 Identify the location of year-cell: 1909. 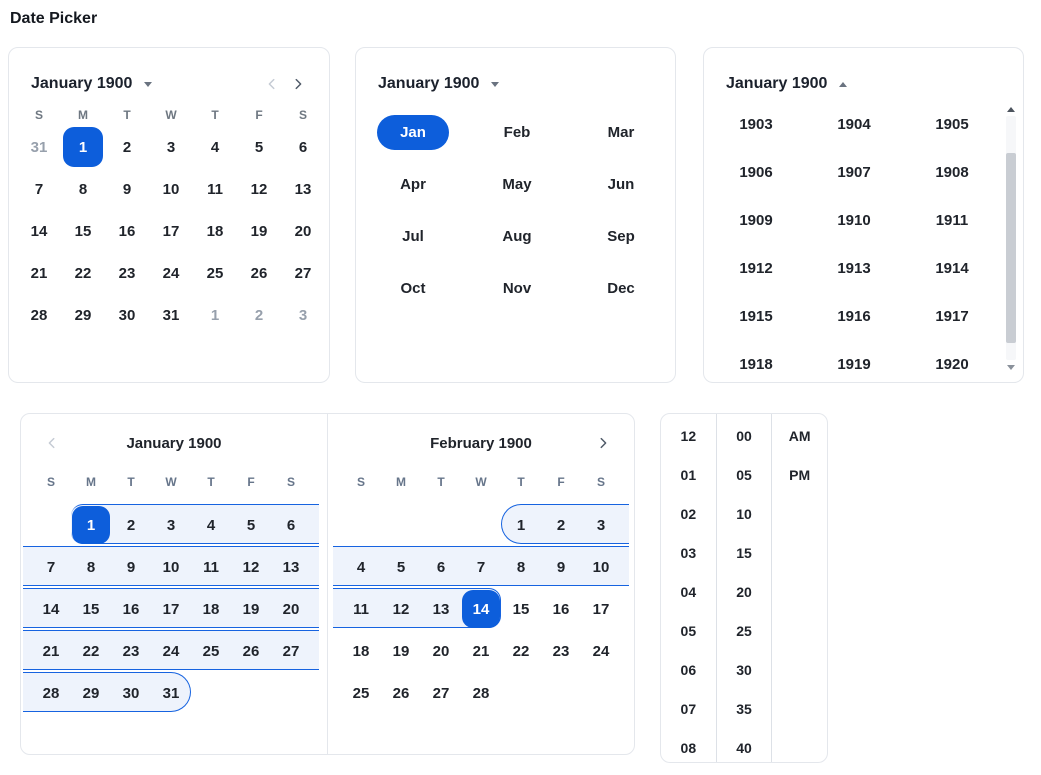
(756, 220).